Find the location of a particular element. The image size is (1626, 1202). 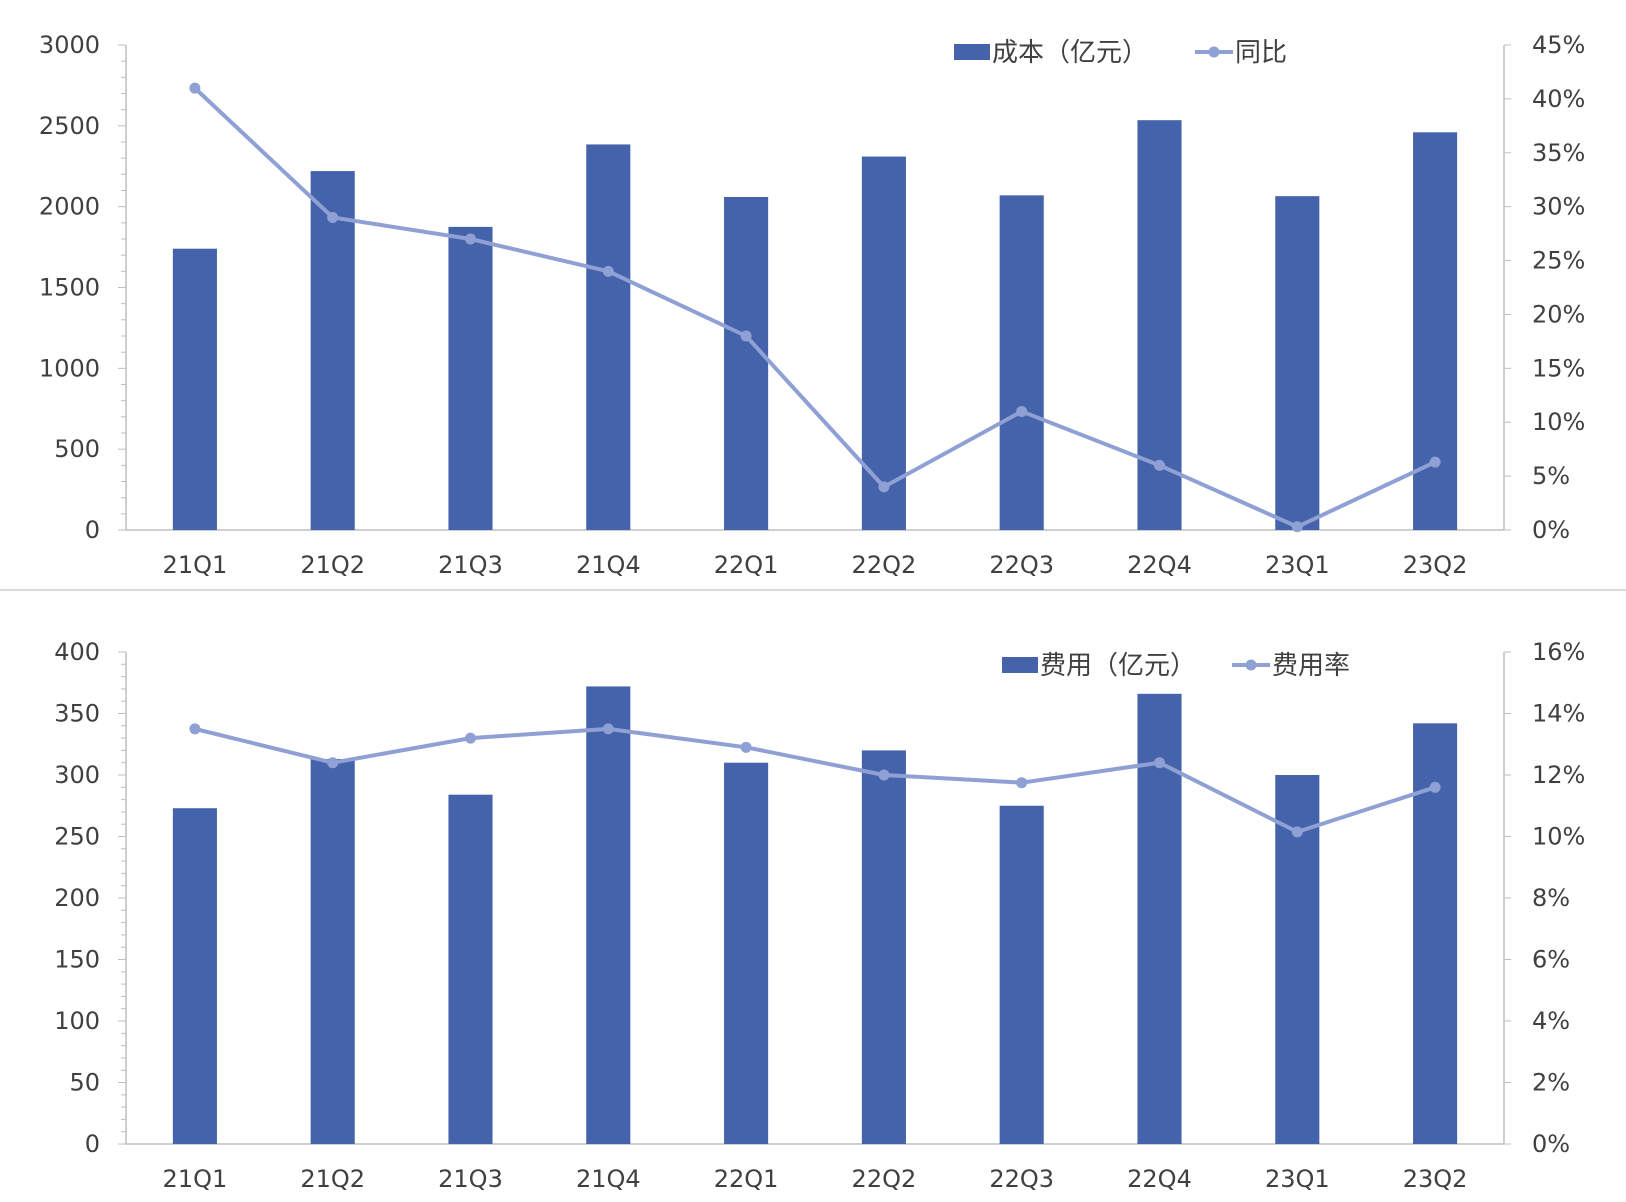

legend-bar-label: 成本（亿元） is located at coordinates (1070, 53).